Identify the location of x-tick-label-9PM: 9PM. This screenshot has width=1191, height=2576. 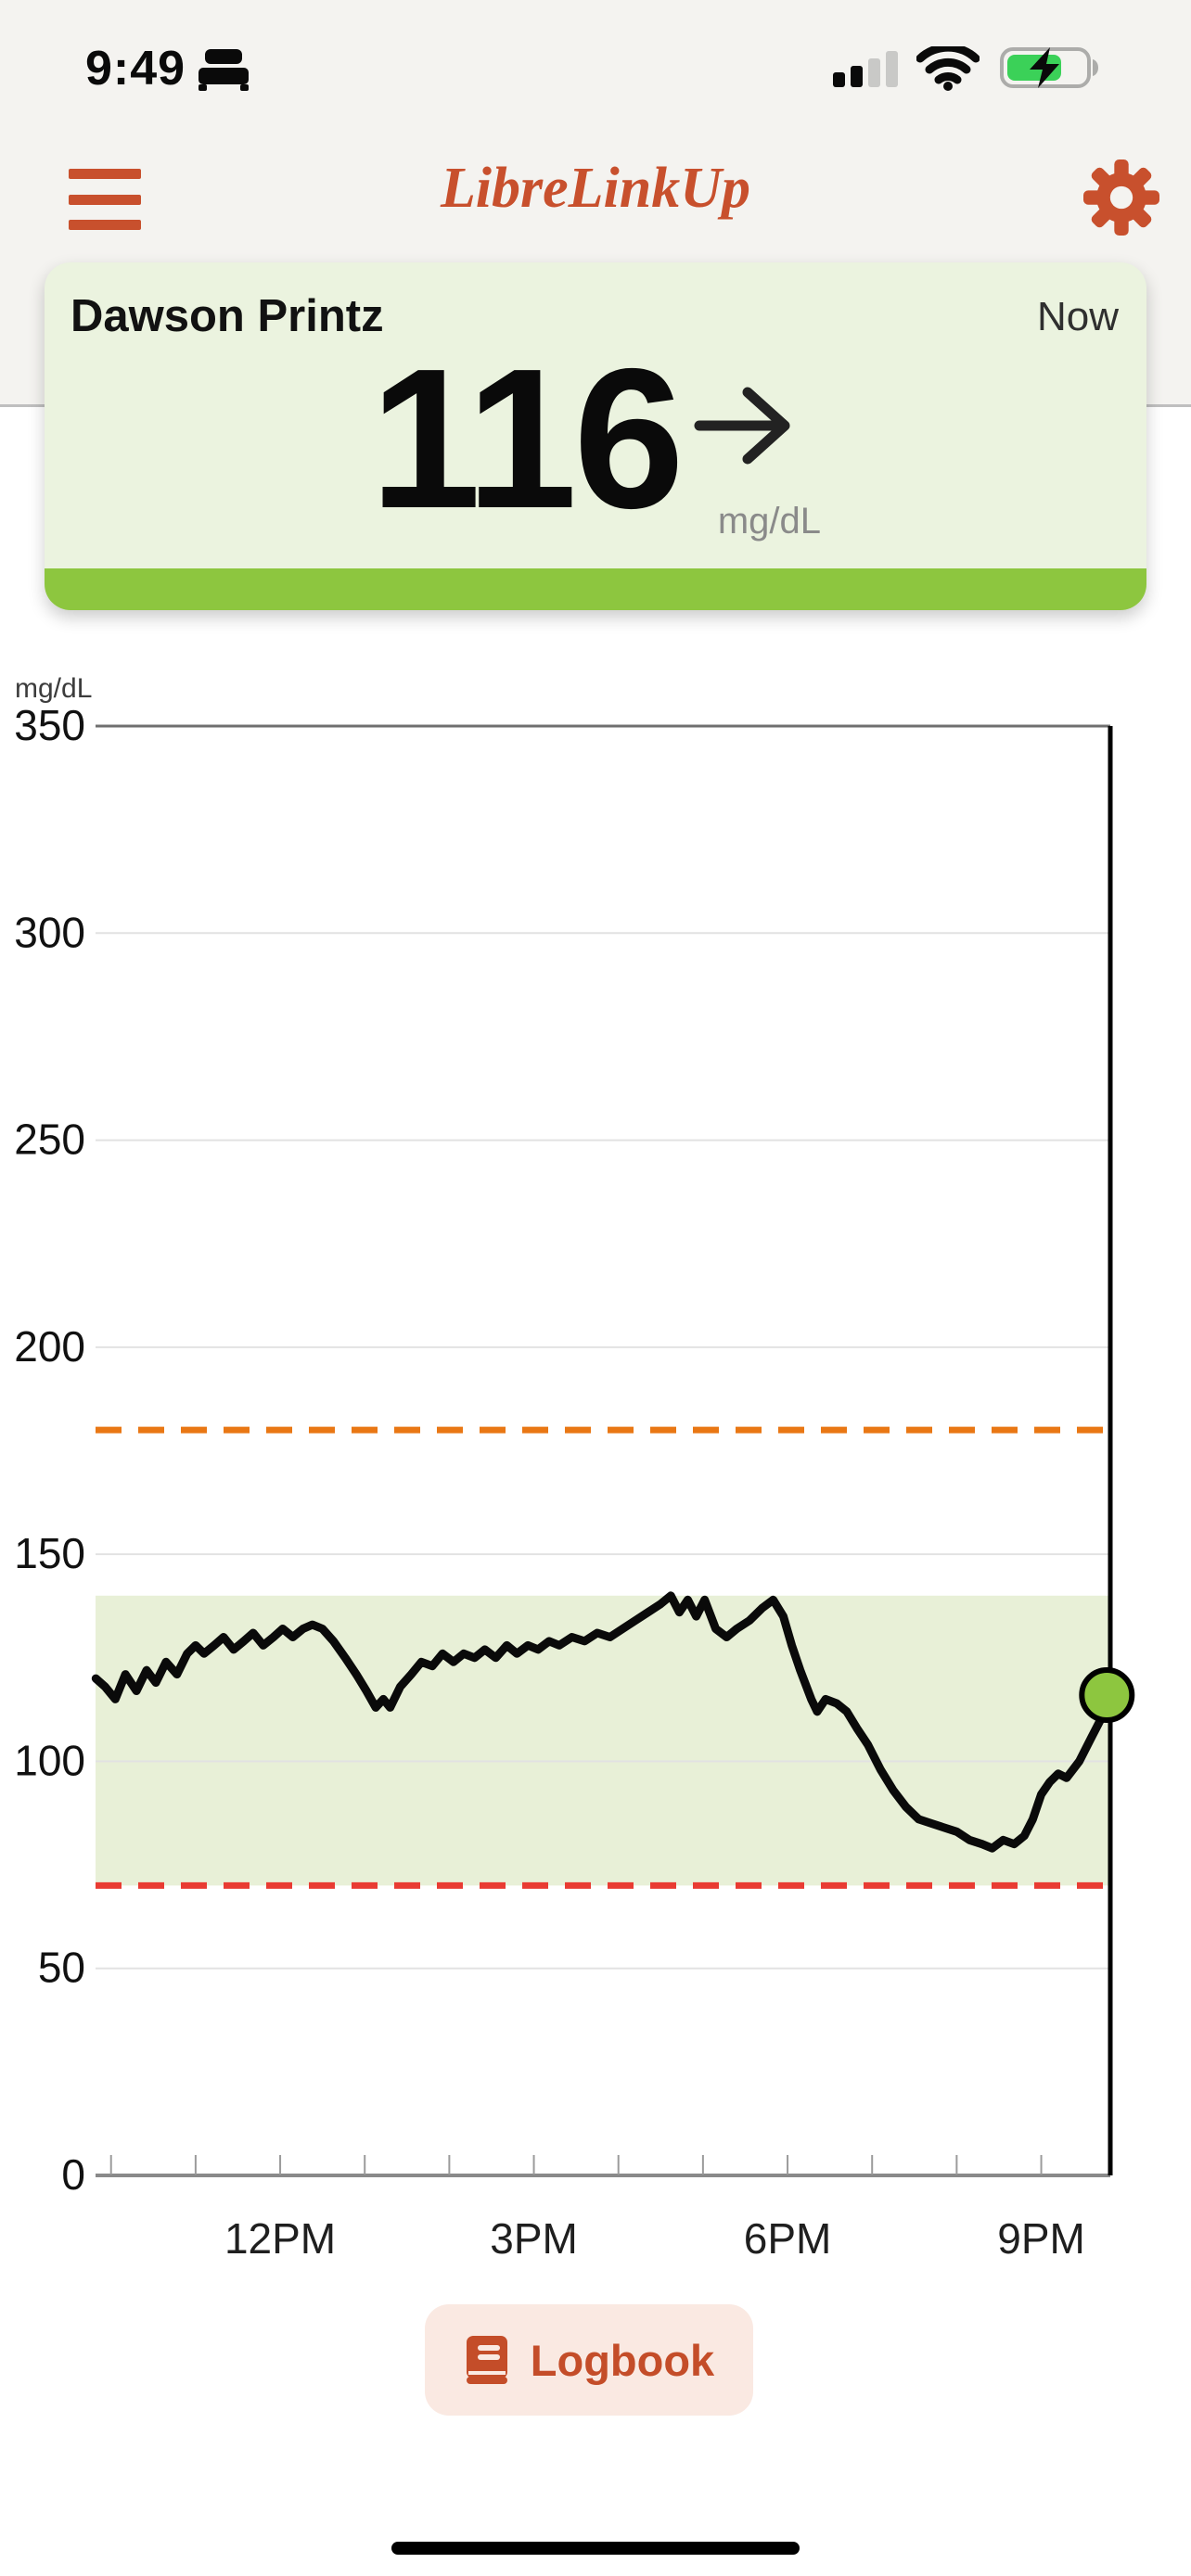
(1041, 2238).